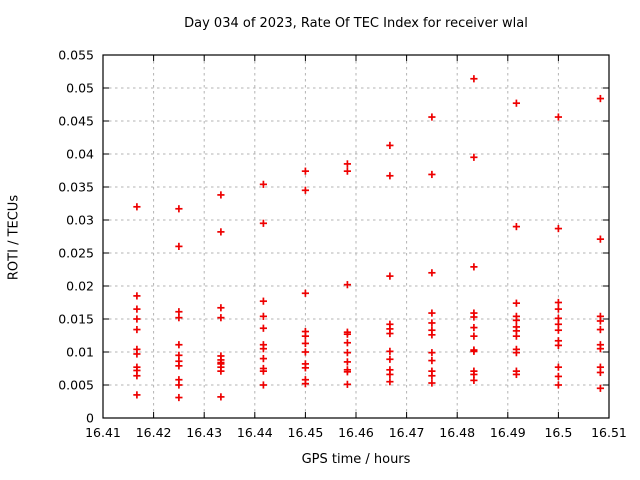 The image size is (640, 480). Describe the element at coordinates (508, 432) in the screenshot. I see `x-tick-label: 16.49` at that location.